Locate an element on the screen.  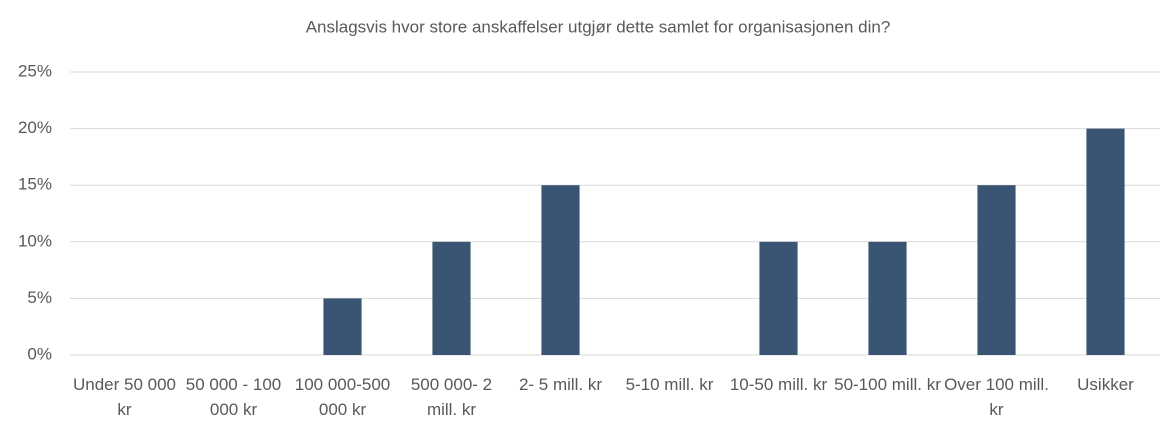
x-tick-label: 5-10 mill. kr is located at coordinates (669, 384).